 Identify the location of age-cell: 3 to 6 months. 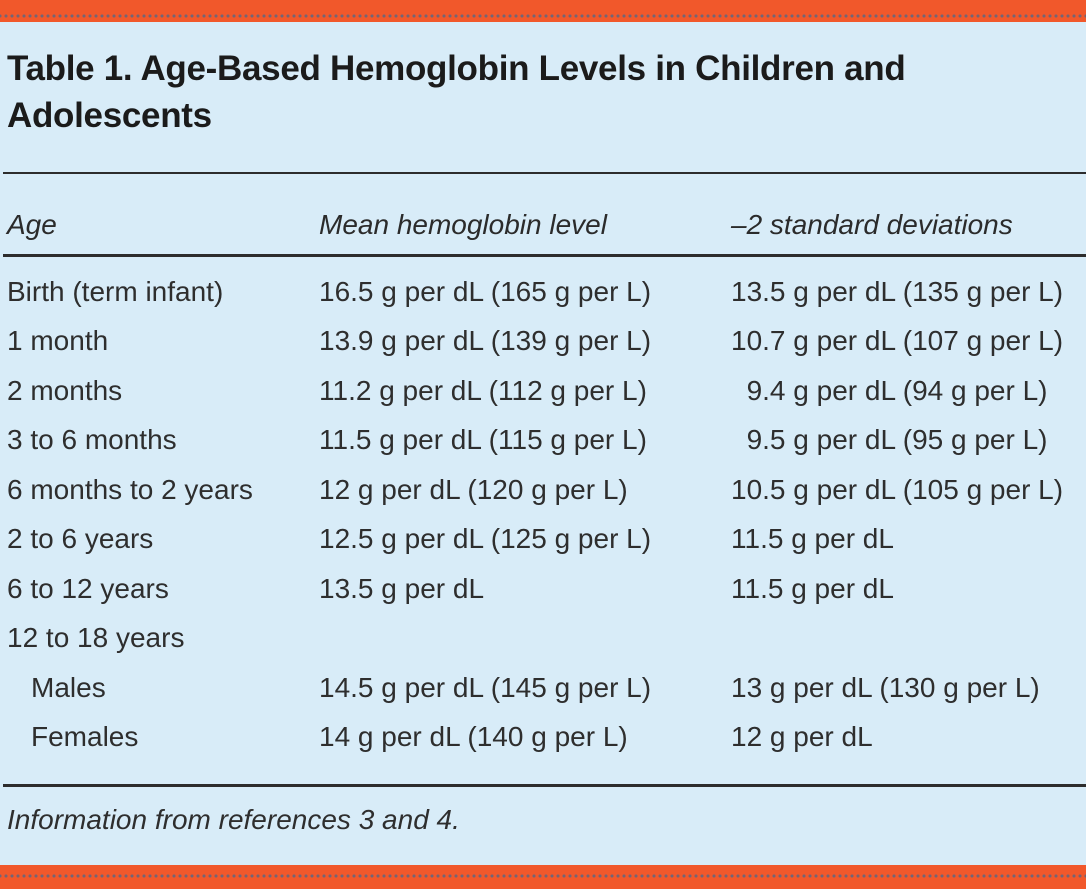
(92, 440).